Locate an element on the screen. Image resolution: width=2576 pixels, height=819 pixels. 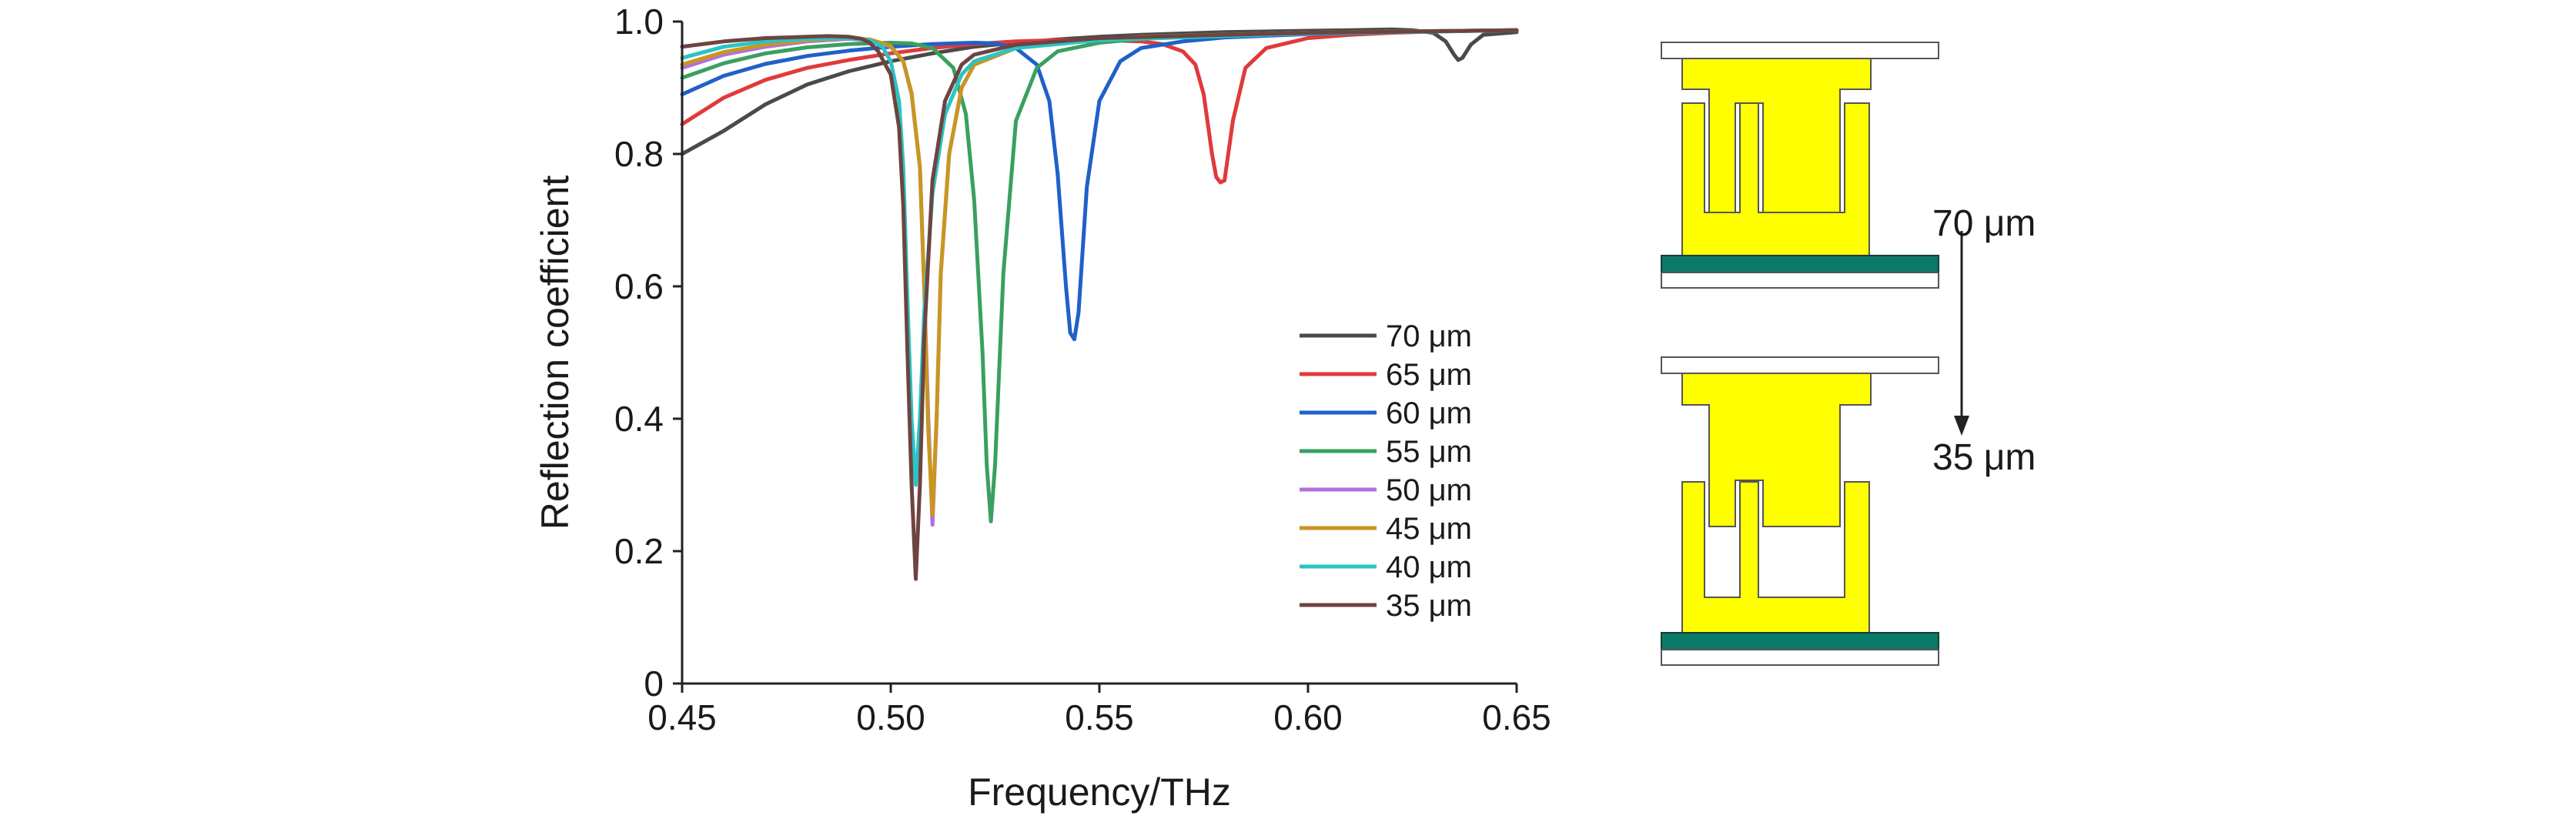
y-axis-label: Reflection coefficient is located at coordinates (556, 353).